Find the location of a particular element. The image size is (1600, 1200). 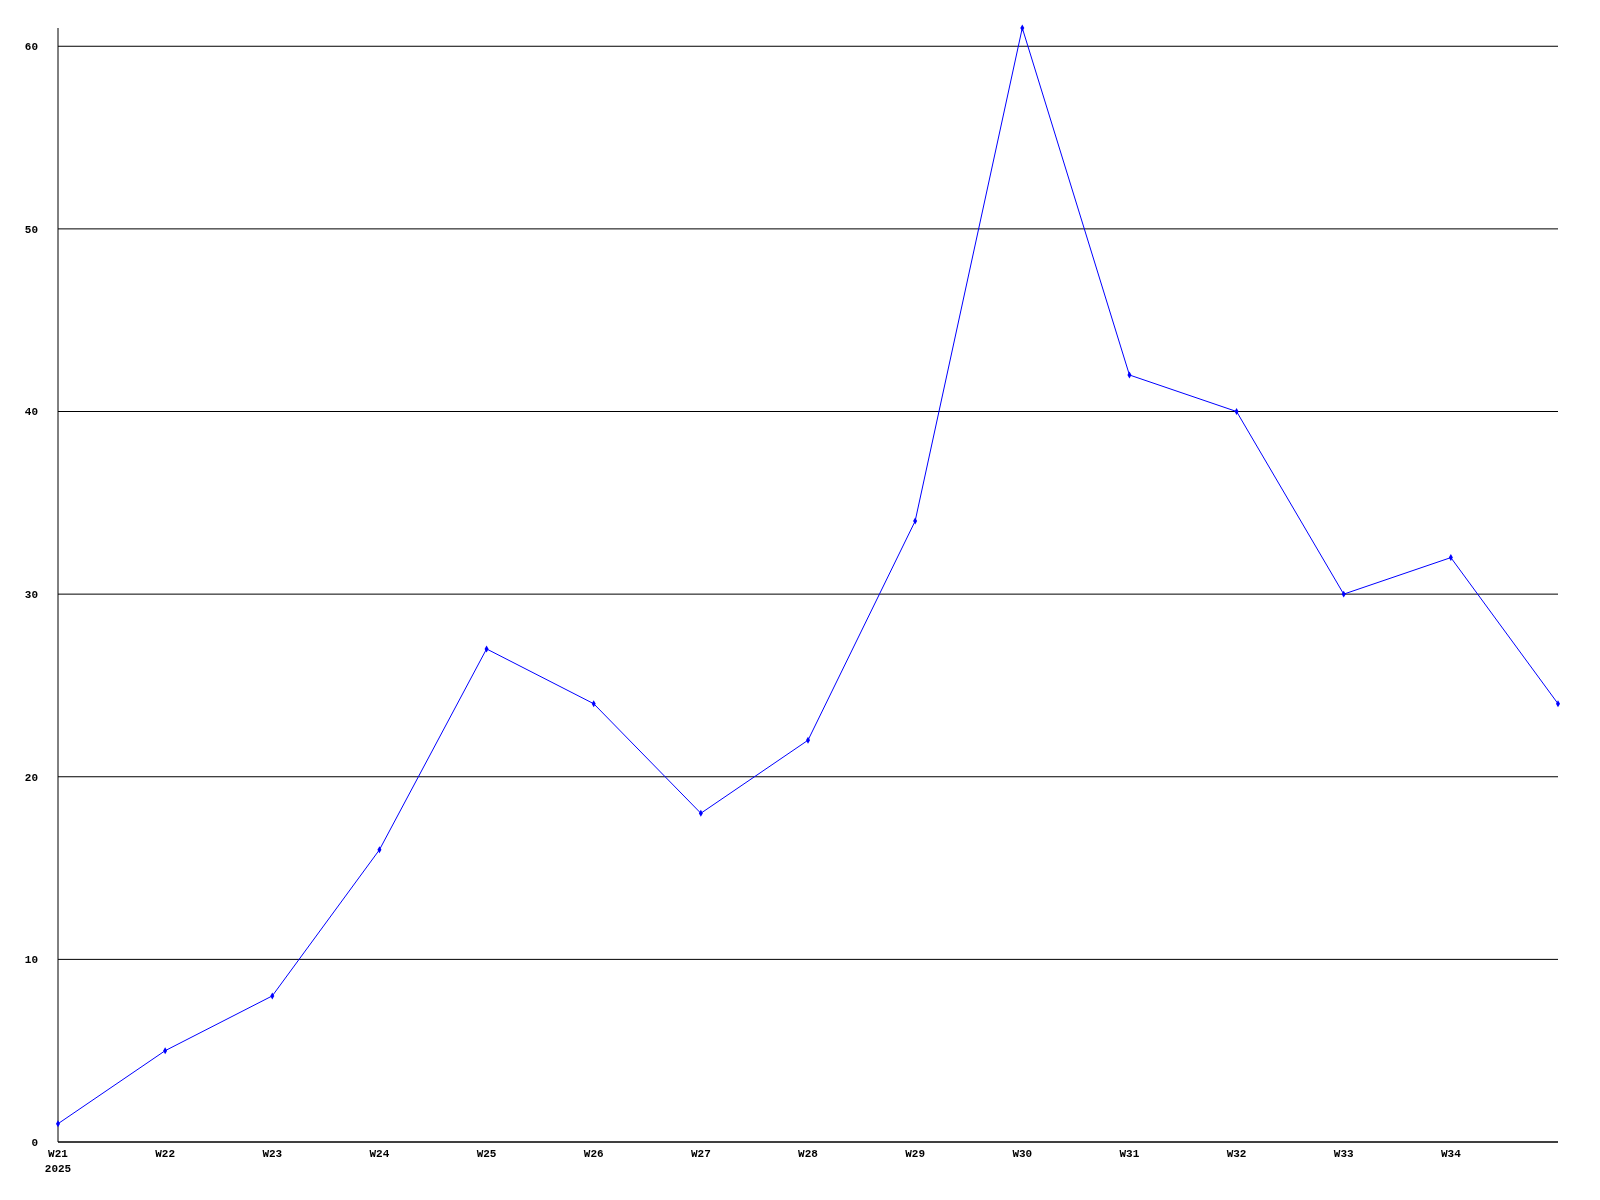

x-tick-label: W31 is located at coordinates (1129, 1154).